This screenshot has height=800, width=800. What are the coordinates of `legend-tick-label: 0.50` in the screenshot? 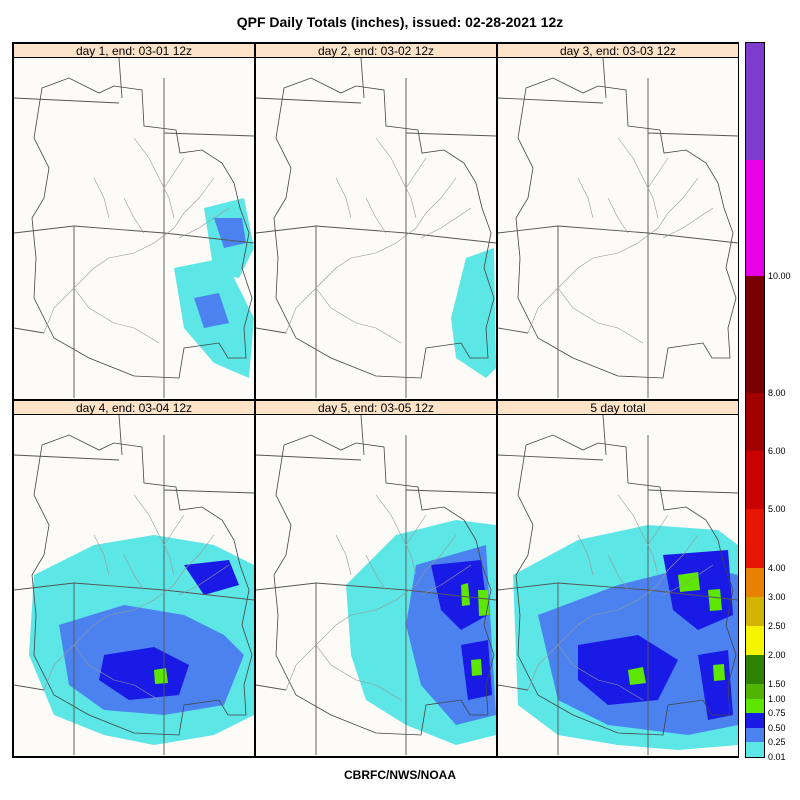 It's located at (777, 727).